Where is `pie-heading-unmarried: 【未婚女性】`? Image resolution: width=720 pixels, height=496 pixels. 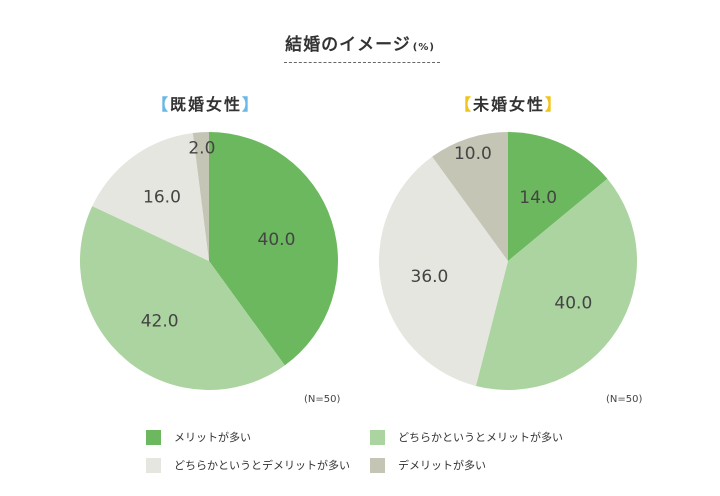
pie-heading-unmarried: 【未婚女性】 is located at coordinates (509, 103).